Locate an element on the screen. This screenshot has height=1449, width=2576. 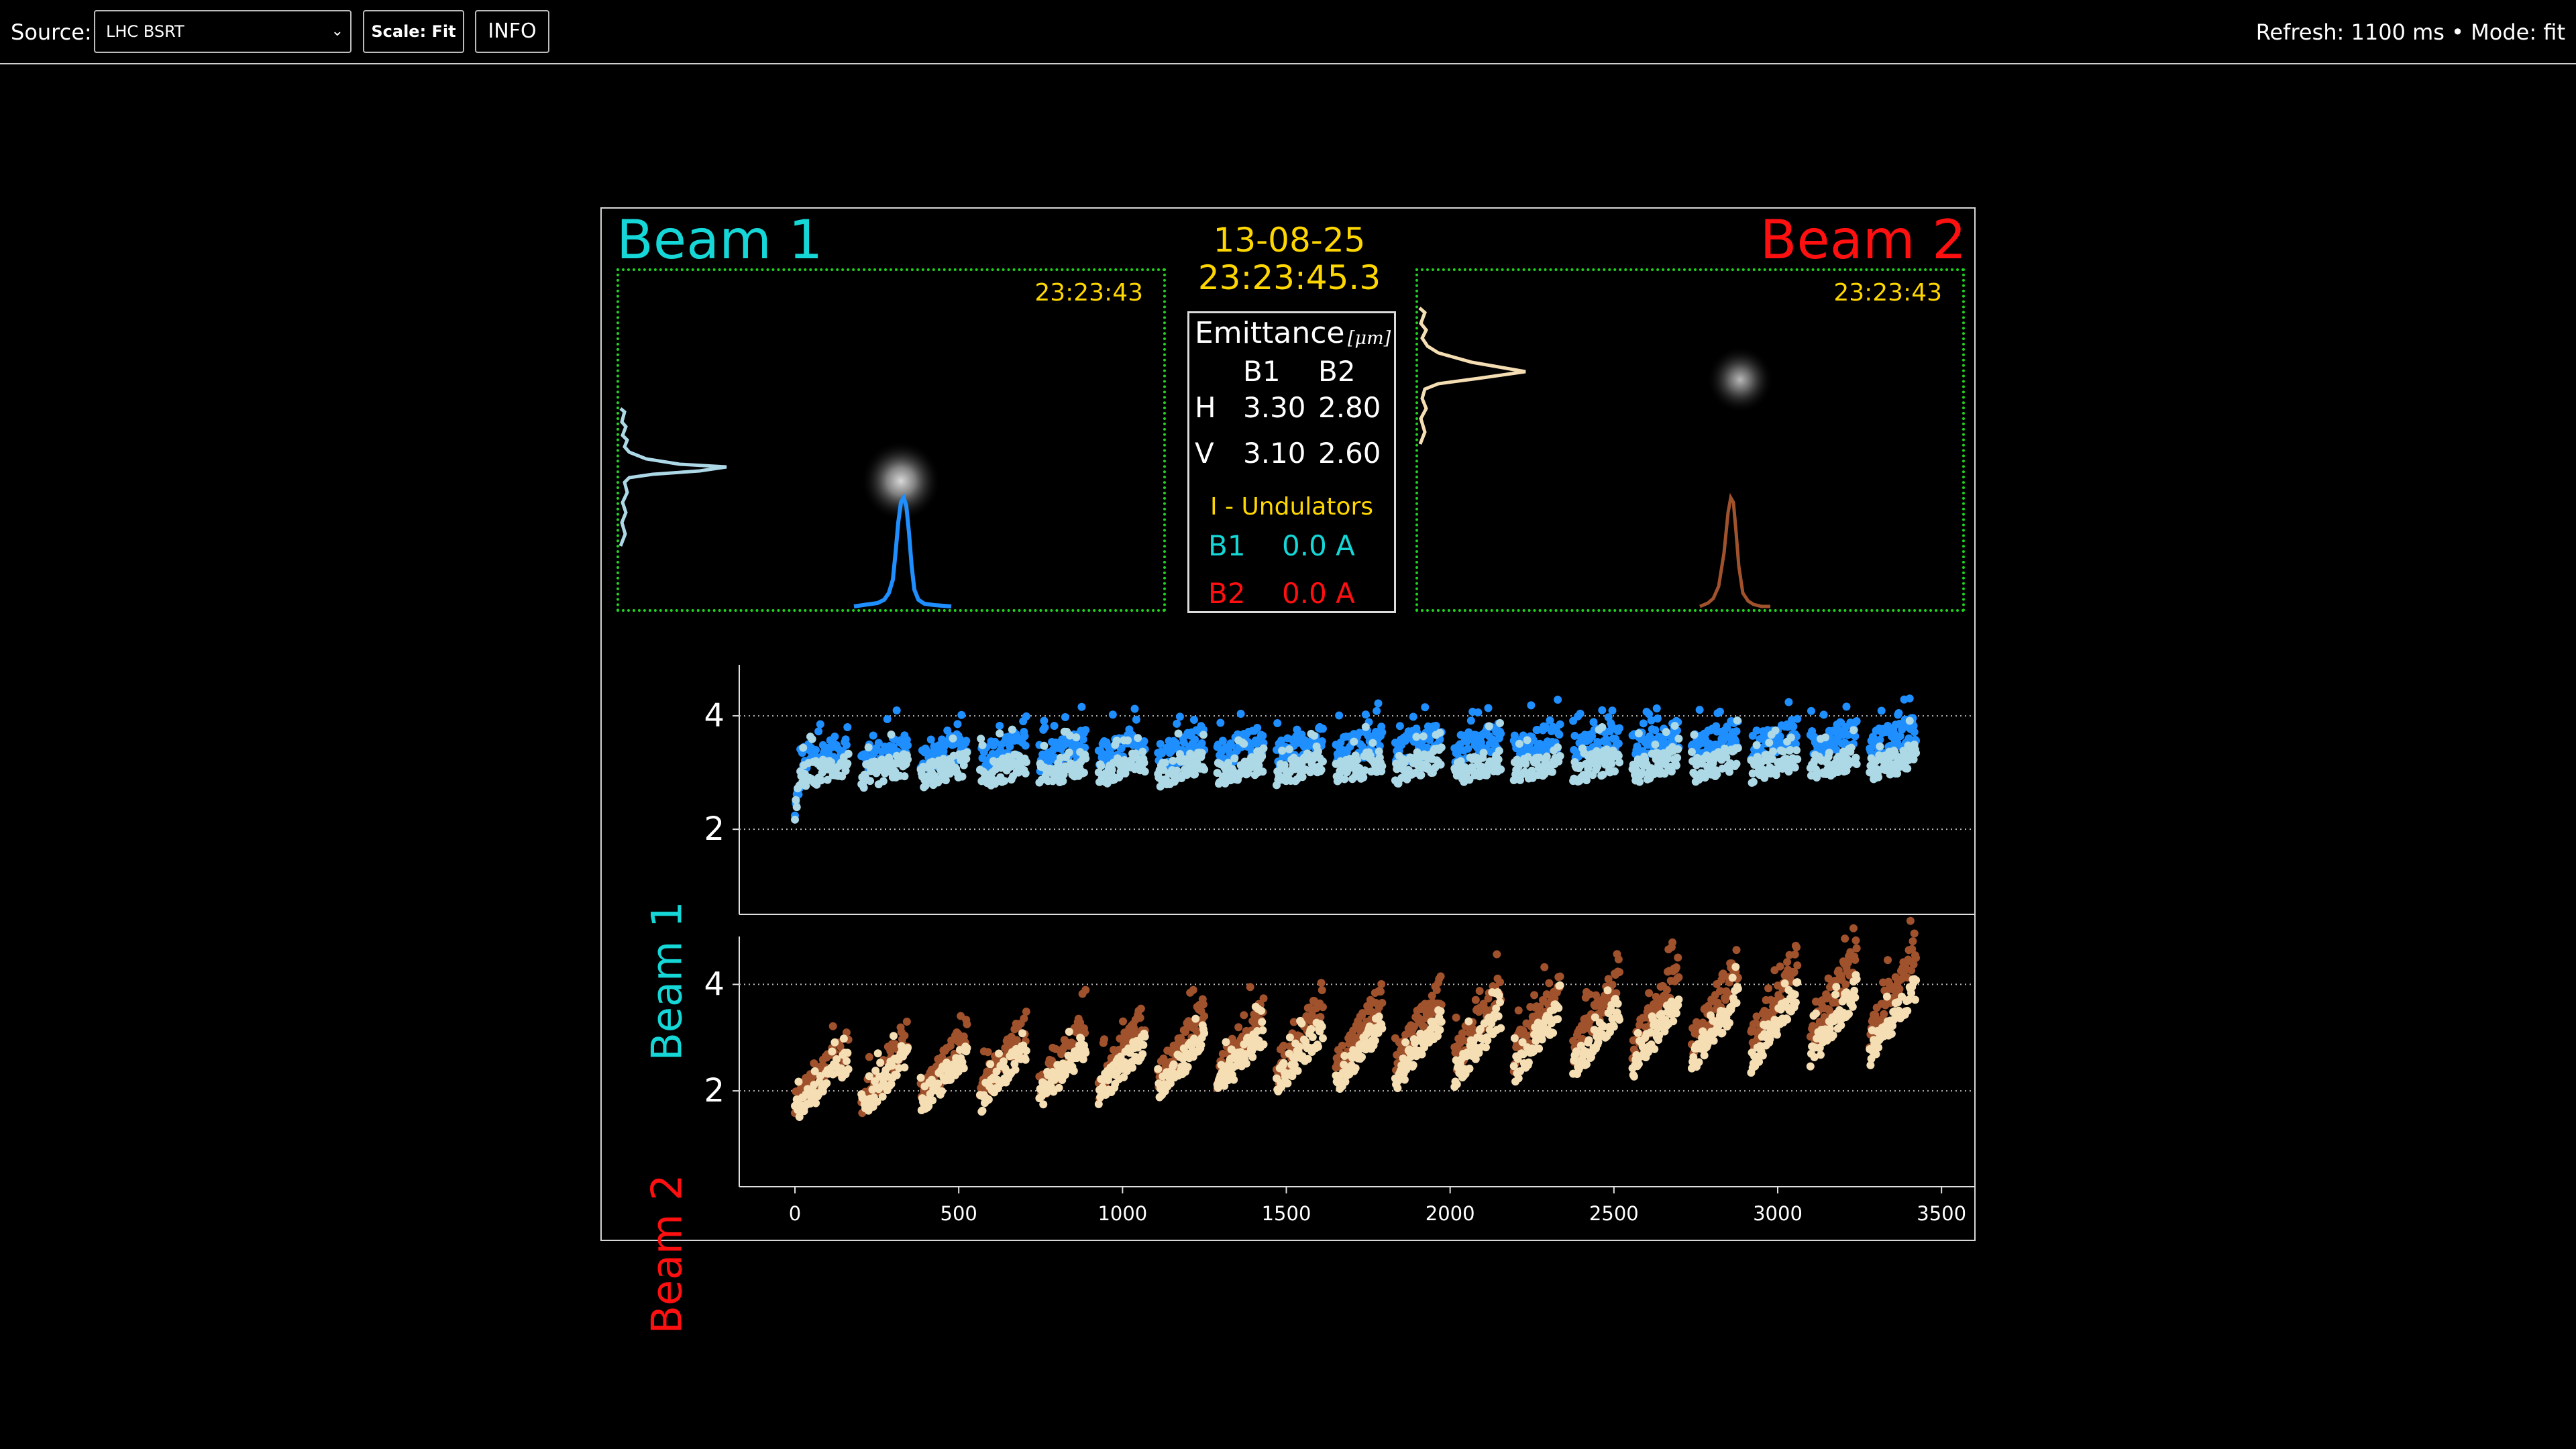
emittance-row-h: H is located at coordinates (1205, 407).